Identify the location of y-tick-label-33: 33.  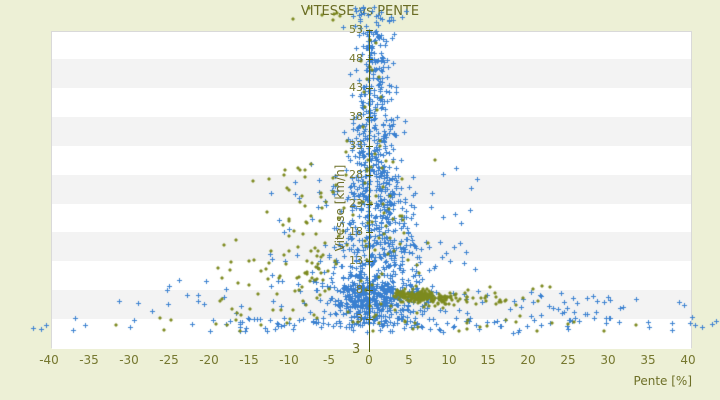
(356, 145).